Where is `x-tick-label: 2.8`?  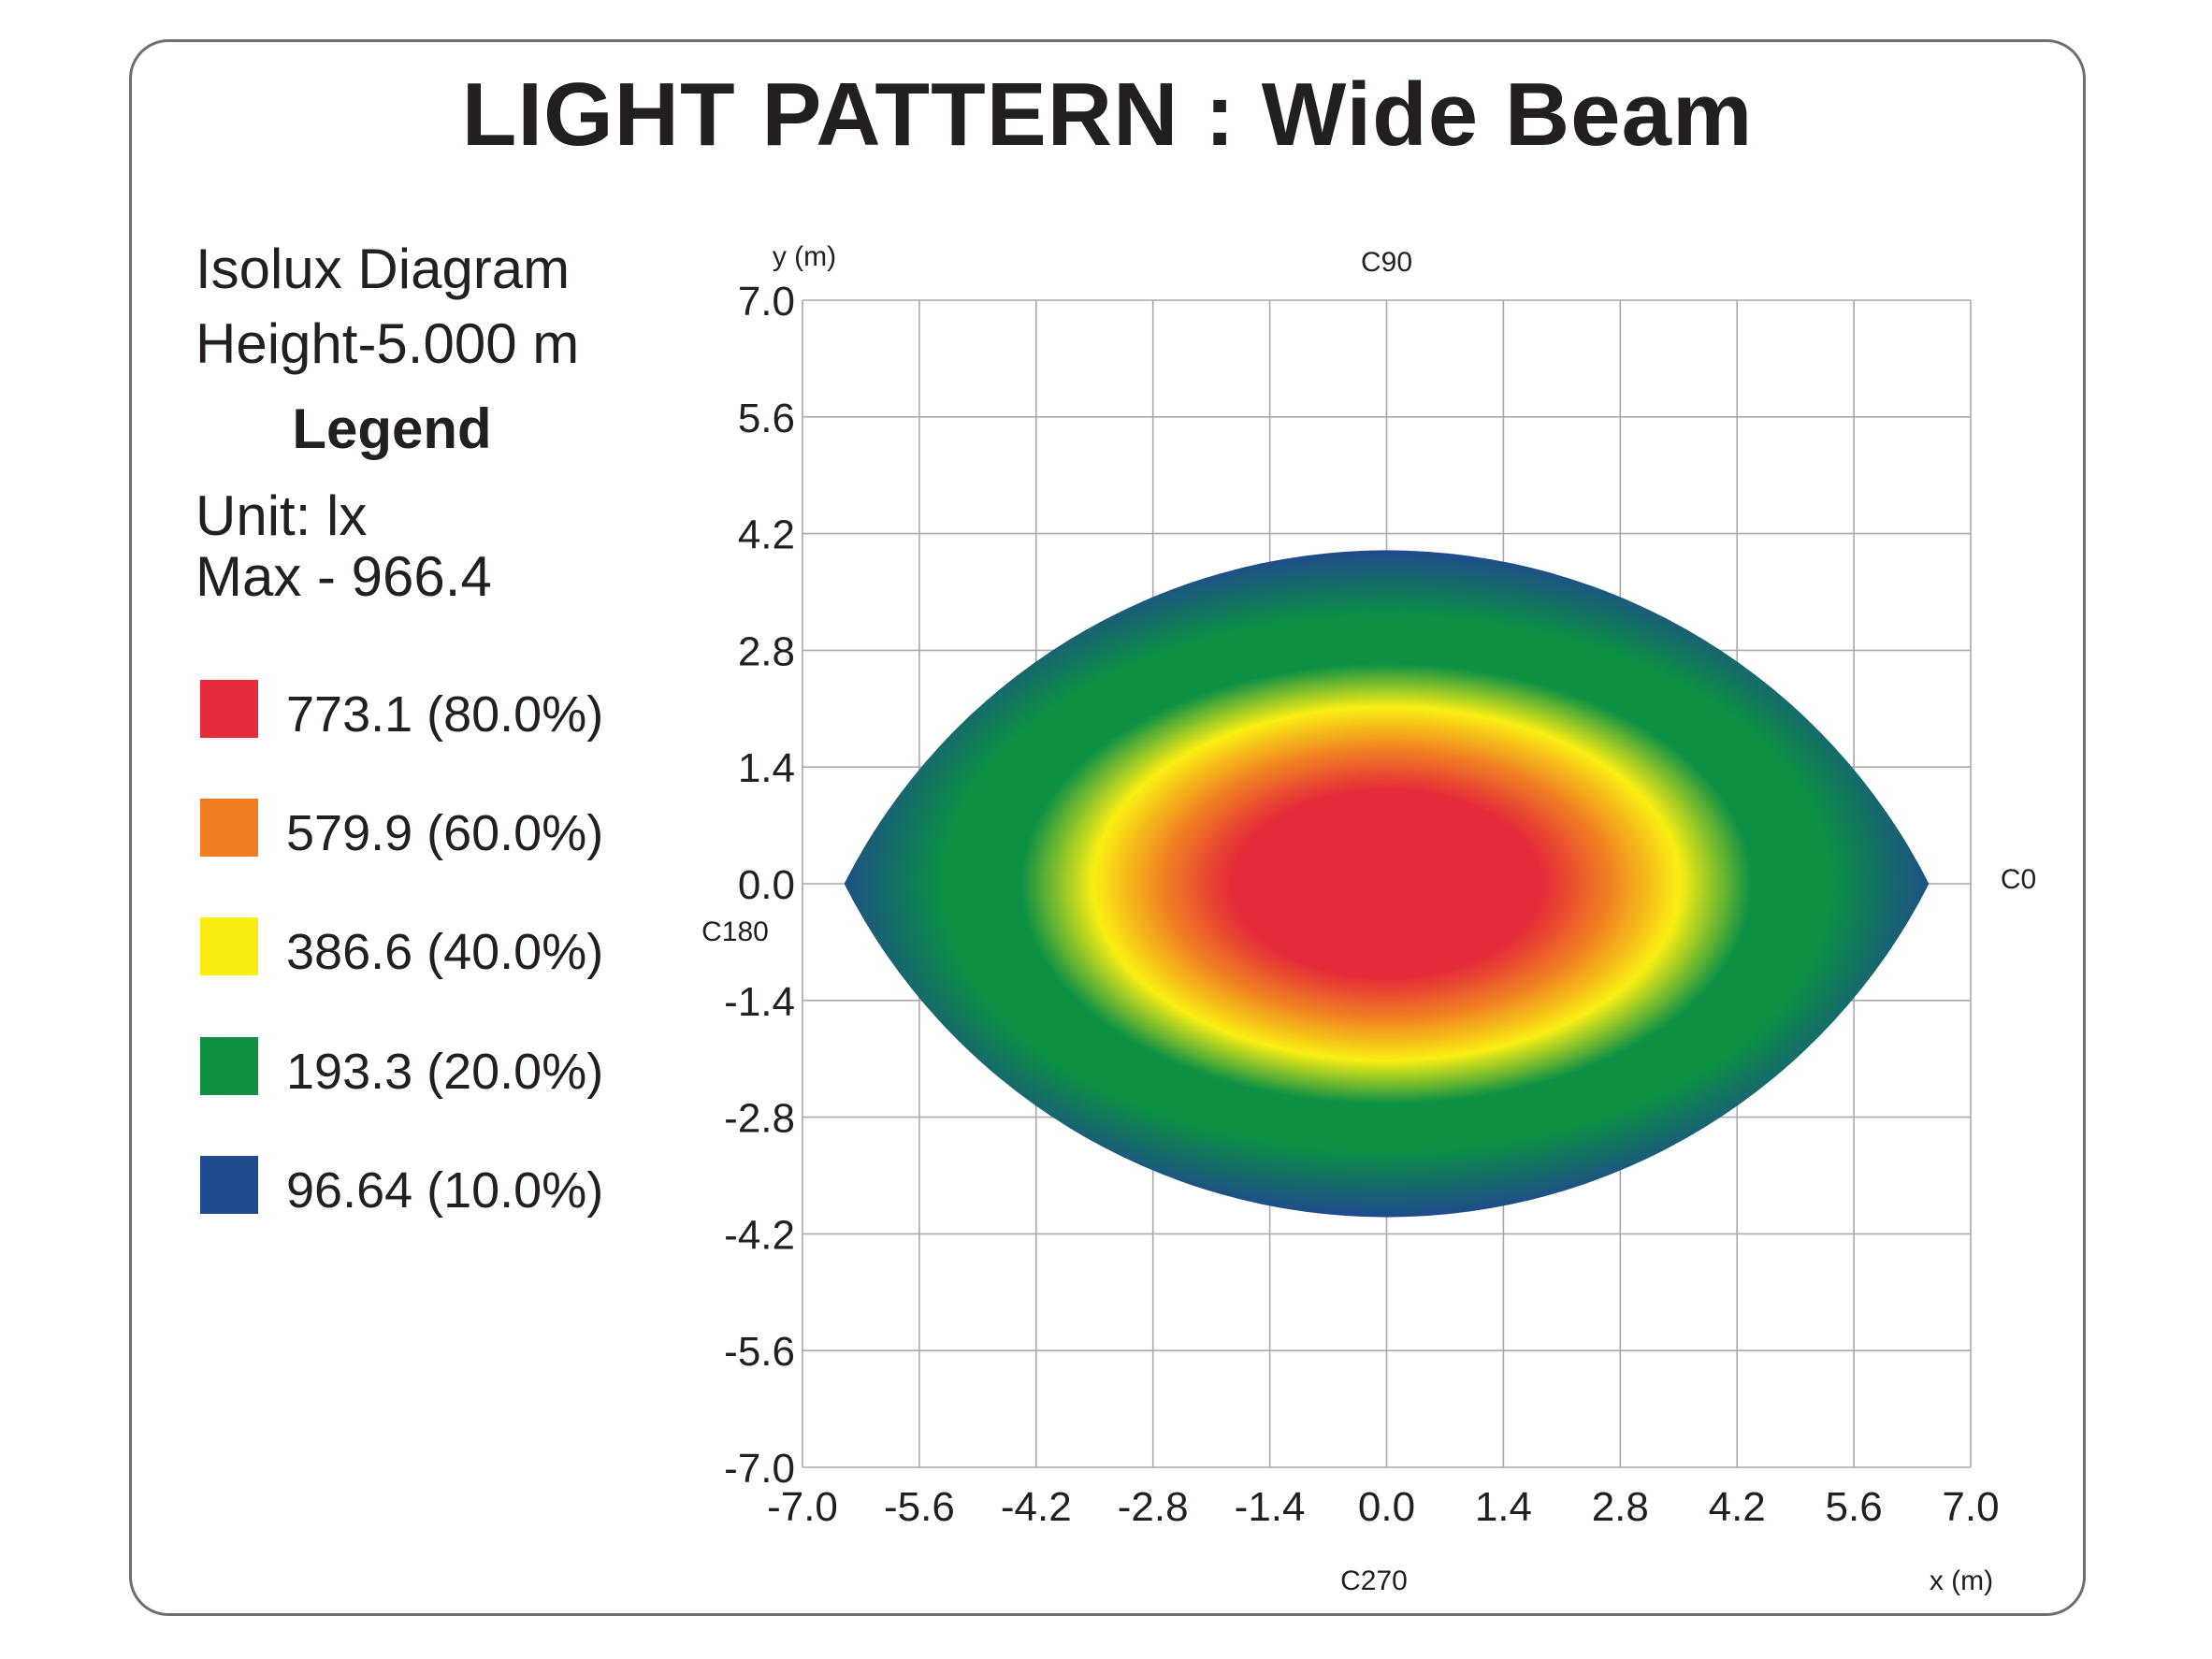 x-tick-label: 2.8 is located at coordinates (1620, 1507).